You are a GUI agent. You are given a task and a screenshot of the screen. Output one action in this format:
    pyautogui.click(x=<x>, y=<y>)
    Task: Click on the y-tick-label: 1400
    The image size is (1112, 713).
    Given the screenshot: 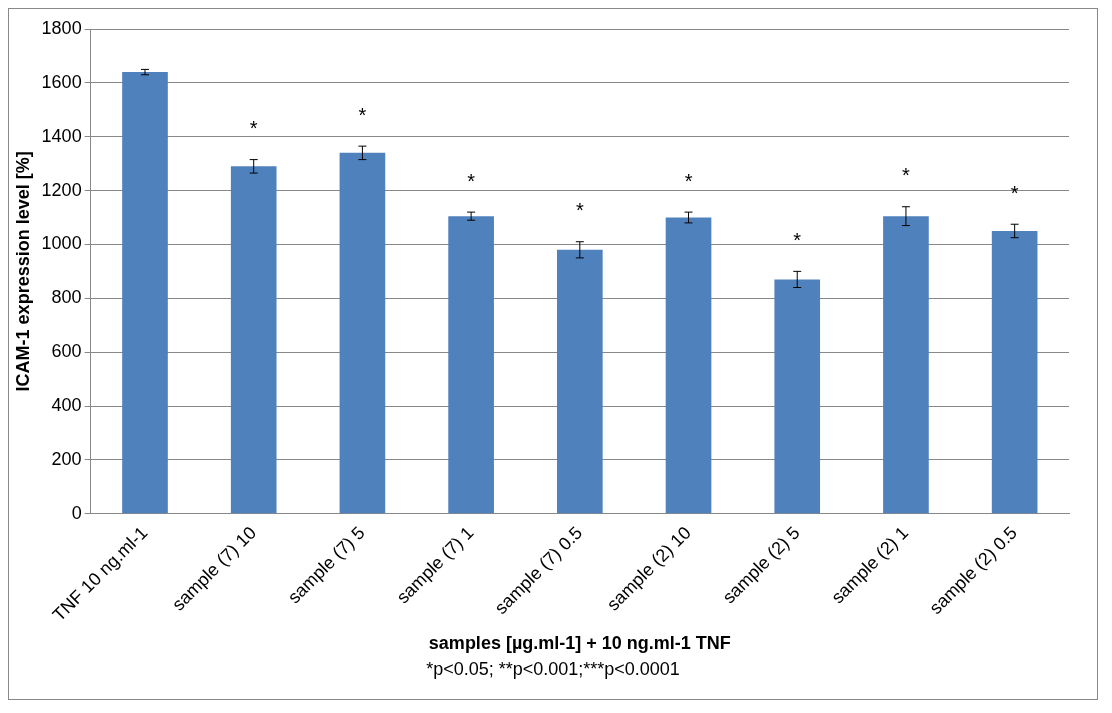 What is the action you would take?
    pyautogui.click(x=61, y=135)
    